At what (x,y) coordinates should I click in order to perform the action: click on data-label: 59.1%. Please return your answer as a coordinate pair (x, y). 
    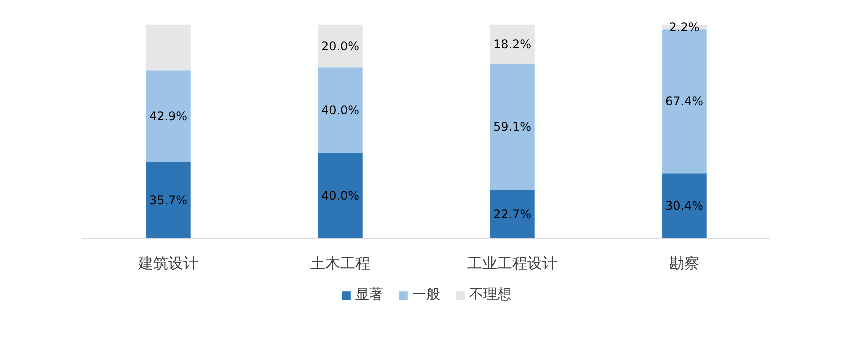
    Looking at the image, I should click on (512, 127).